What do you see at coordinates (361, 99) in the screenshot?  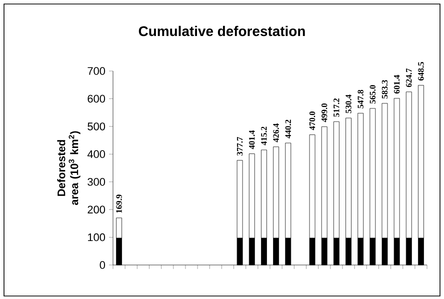 I see `total-label: 547.8` at bounding box center [361, 99].